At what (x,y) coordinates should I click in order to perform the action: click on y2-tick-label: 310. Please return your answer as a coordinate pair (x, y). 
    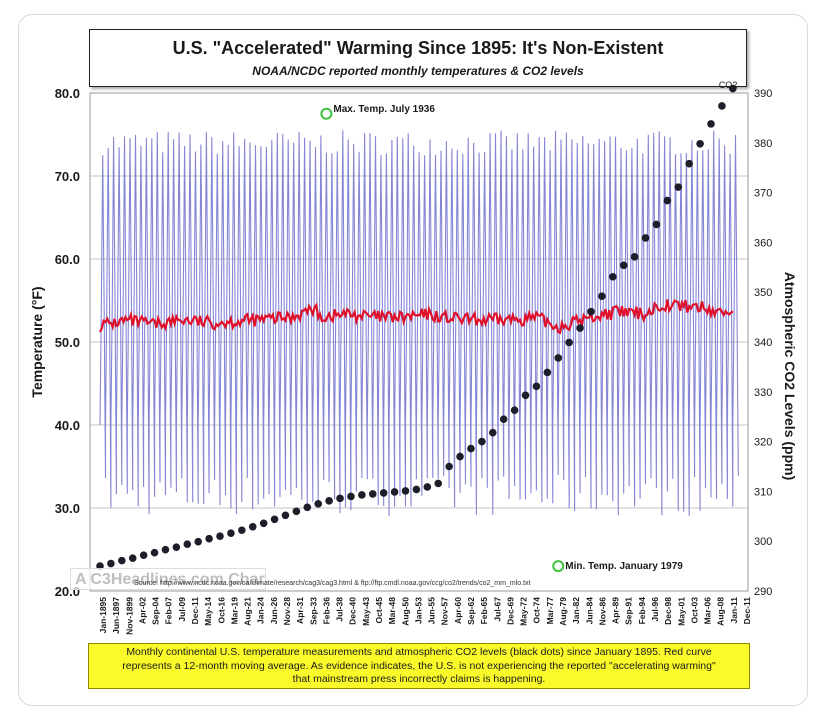
    Looking at the image, I should click on (763, 492).